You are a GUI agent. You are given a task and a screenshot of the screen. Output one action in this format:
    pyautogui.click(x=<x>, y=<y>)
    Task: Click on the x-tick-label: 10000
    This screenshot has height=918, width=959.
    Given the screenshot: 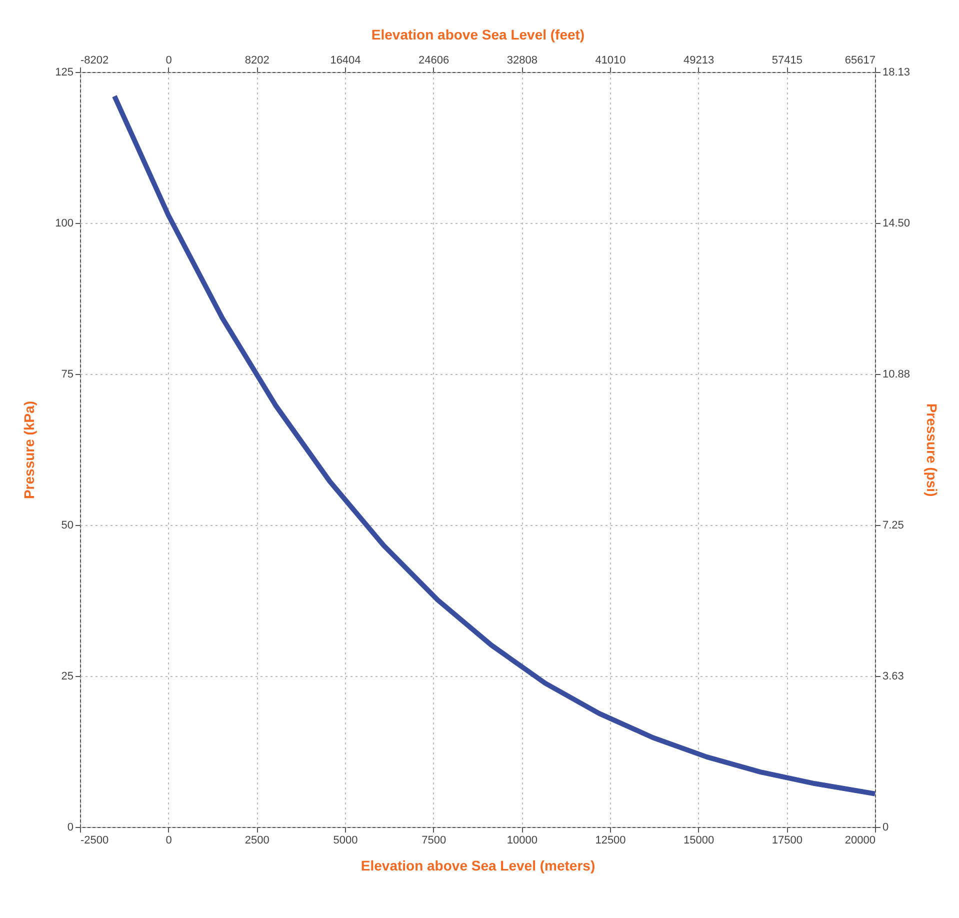 What is the action you would take?
    pyautogui.click(x=522, y=840)
    